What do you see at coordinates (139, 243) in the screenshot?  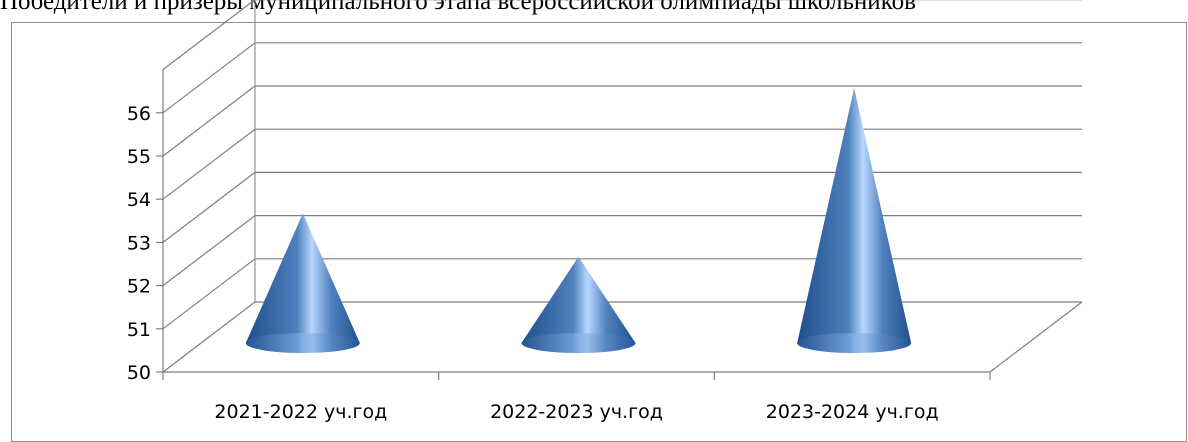 I see `y-tick-label: 53` at bounding box center [139, 243].